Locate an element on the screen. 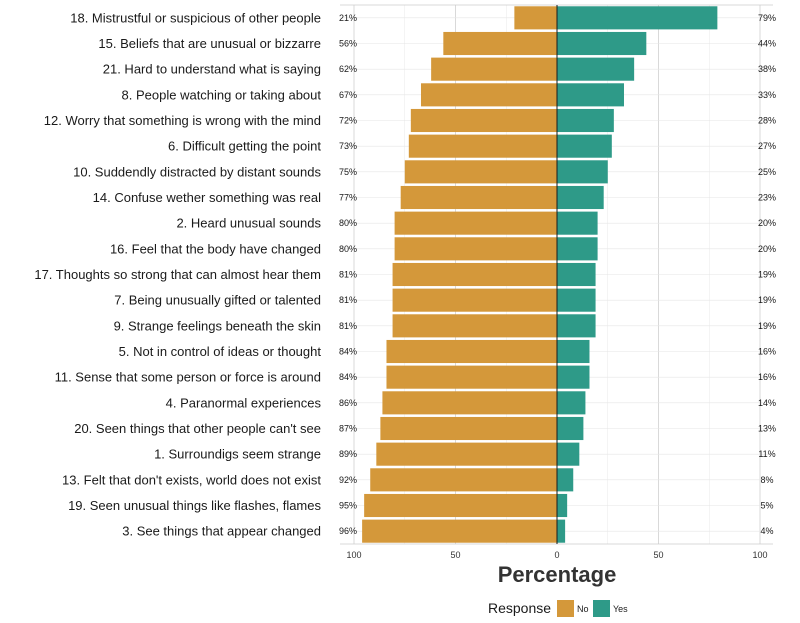 The height and width of the screenshot is (623, 800). legend-title: Response is located at coordinates (519, 608).